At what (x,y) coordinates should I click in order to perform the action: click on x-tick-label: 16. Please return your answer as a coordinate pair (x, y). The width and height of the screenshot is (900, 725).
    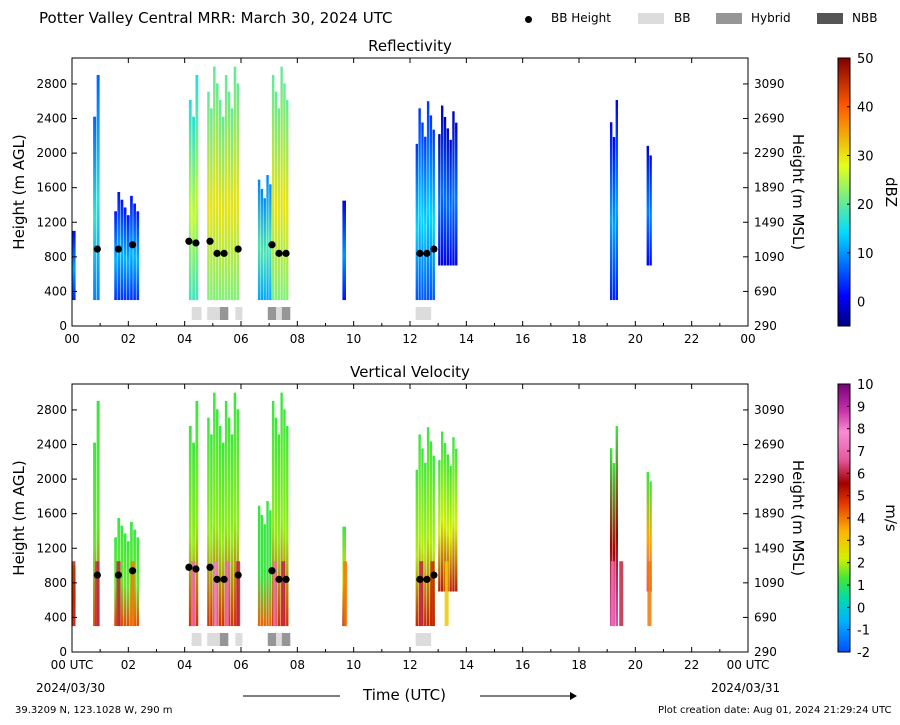
    Looking at the image, I should click on (522, 665).